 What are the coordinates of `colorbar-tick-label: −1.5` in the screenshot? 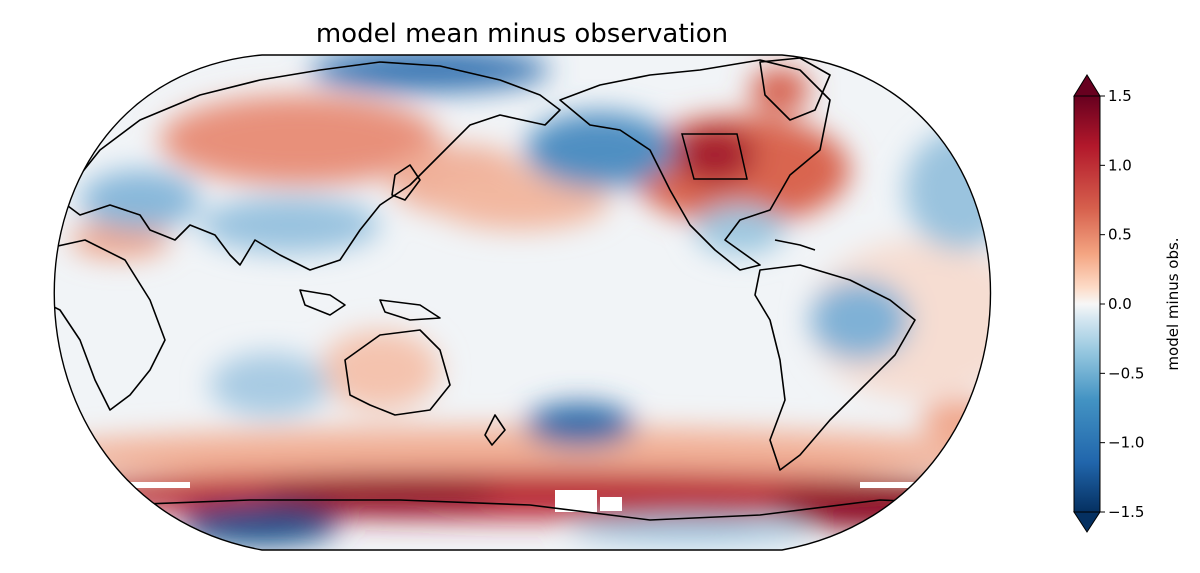 It's located at (1126, 512).